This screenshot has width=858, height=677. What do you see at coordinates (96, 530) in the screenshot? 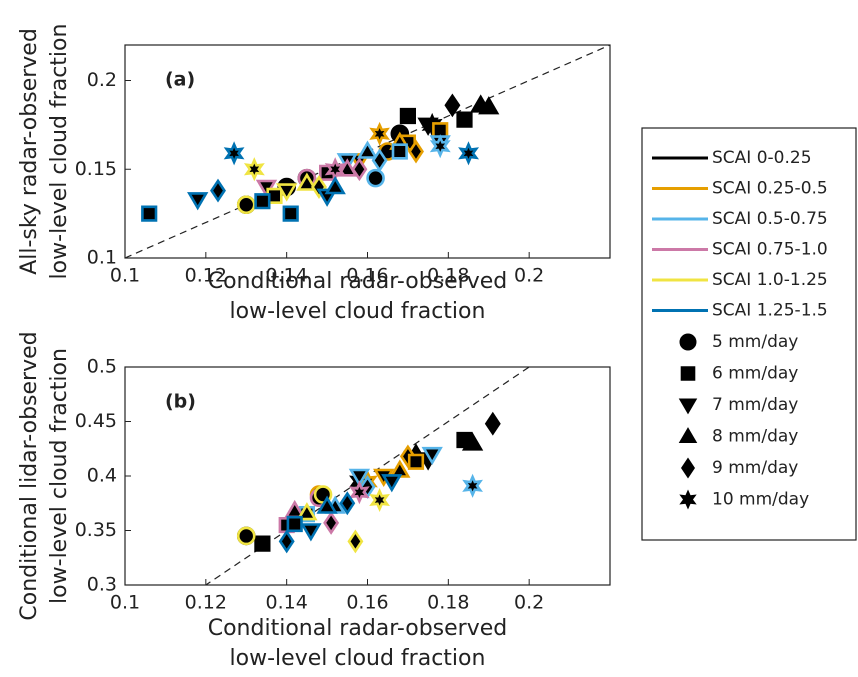
I see `y-tick-label: 0.35` at bounding box center [96, 530].